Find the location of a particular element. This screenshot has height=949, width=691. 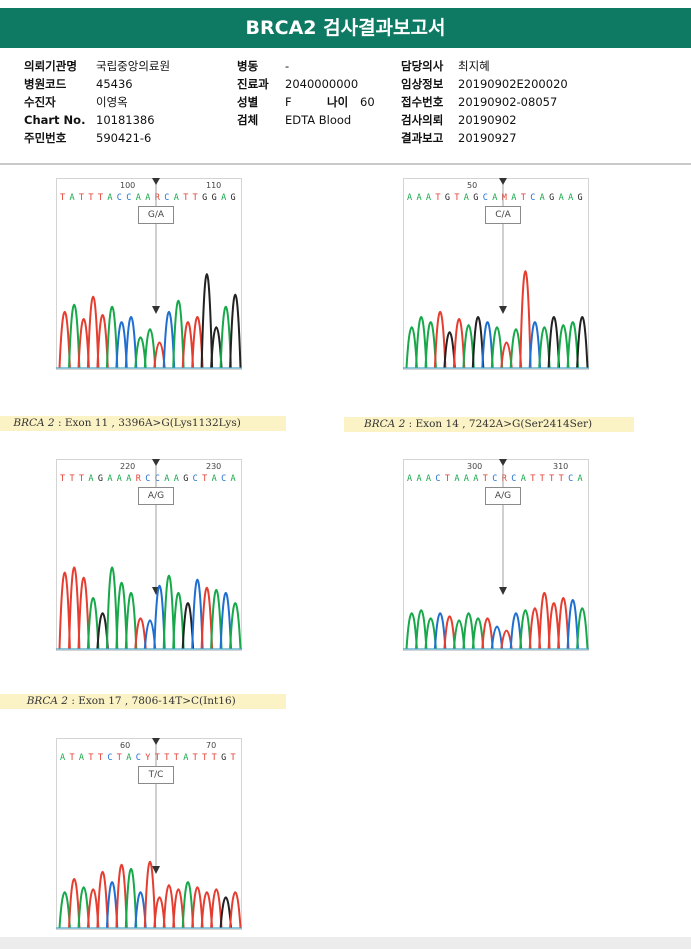

age-value: 60 is located at coordinates (367, 102).